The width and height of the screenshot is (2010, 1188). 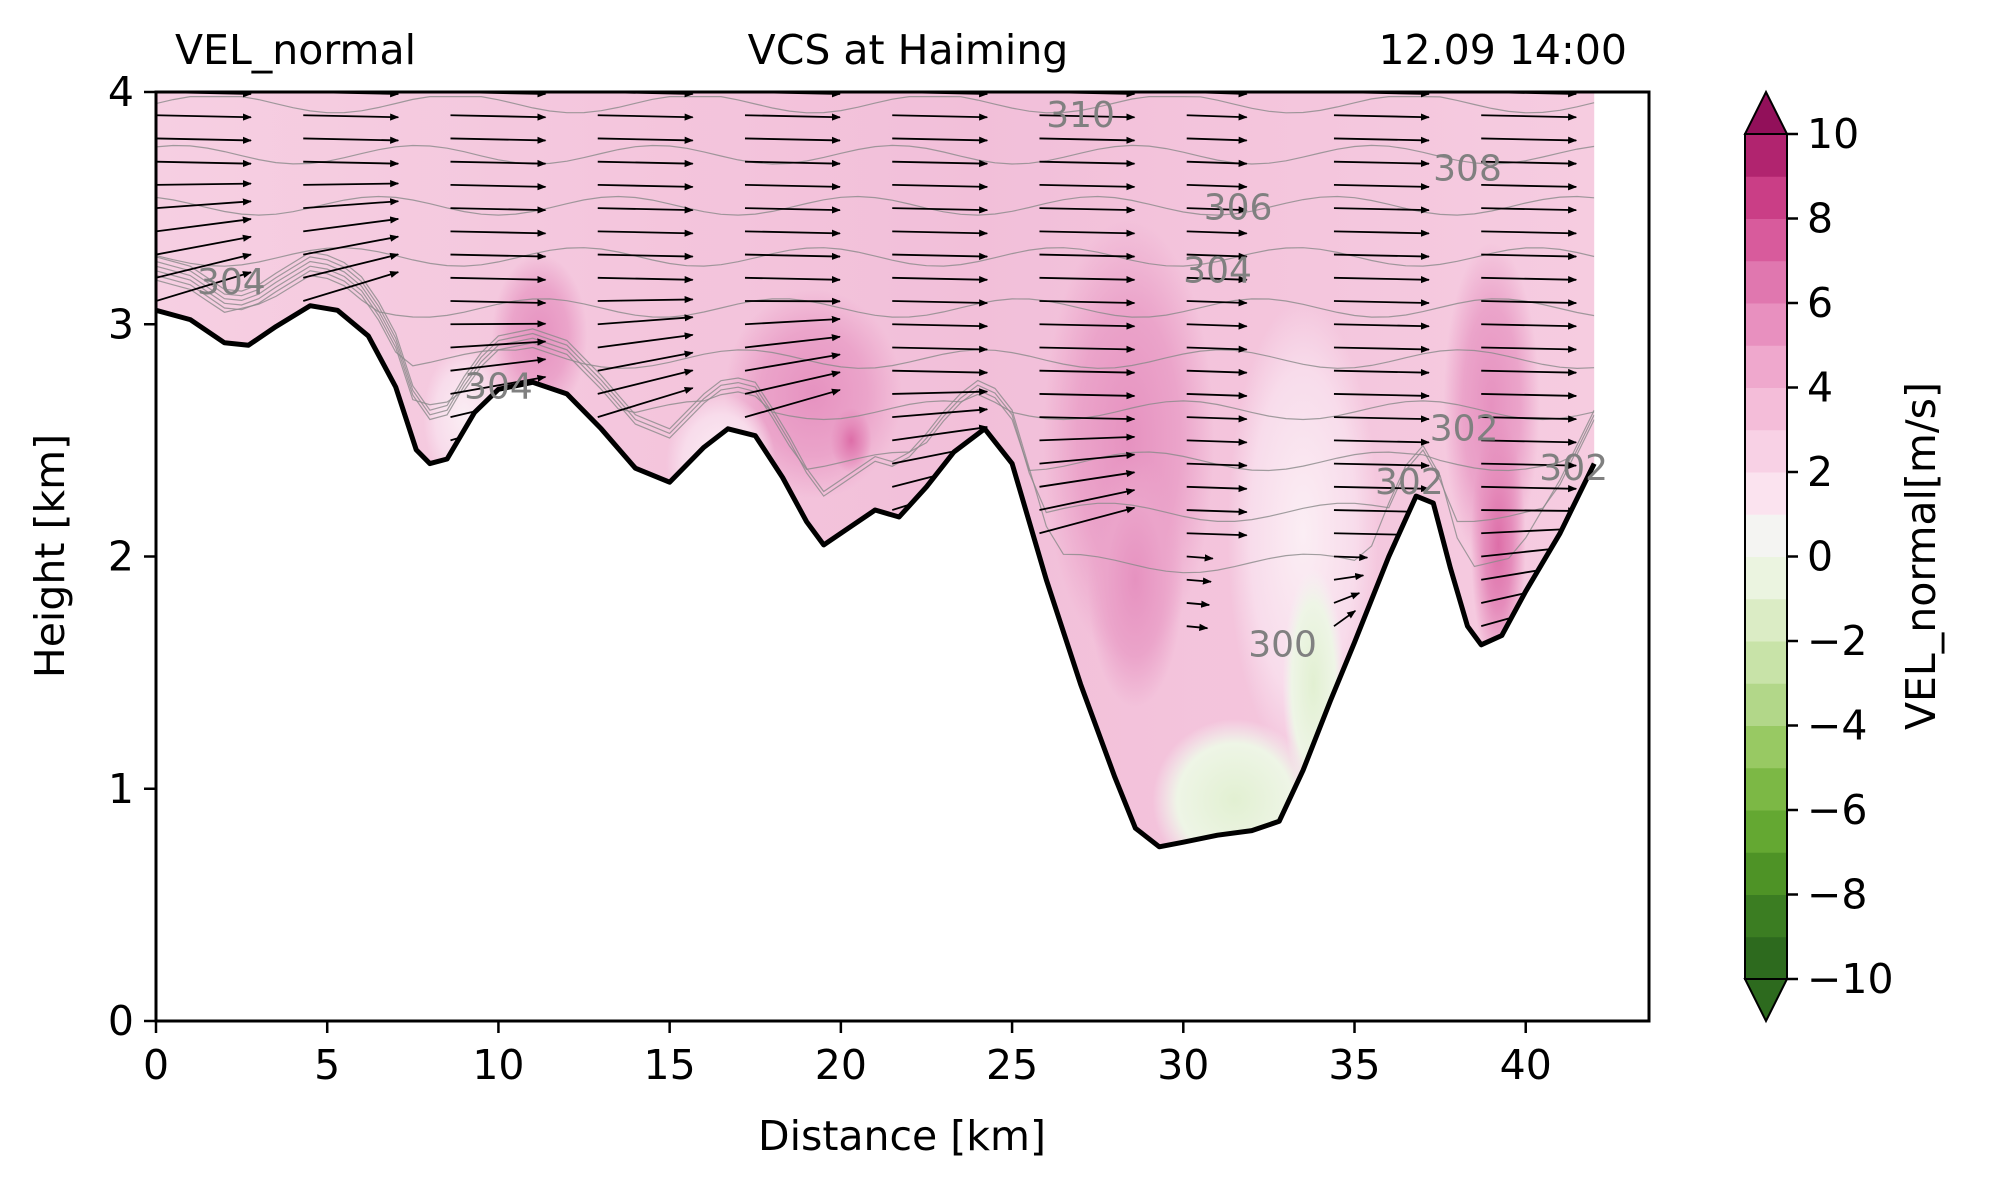 What do you see at coordinates (121, 324) in the screenshot?
I see `y-tick-label: 3` at bounding box center [121, 324].